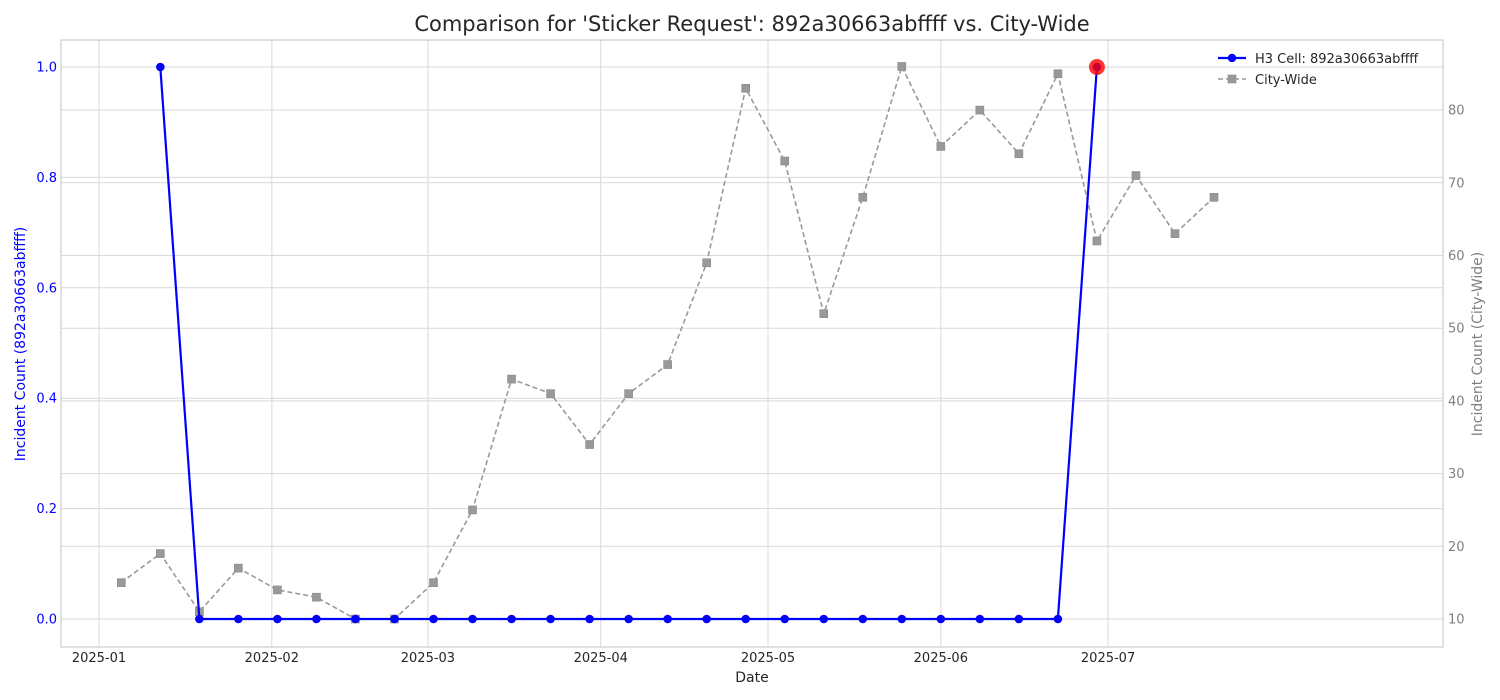 The image size is (1500, 700). What do you see at coordinates (428, 658) in the screenshot?
I see `x-tick-label: 2025-03` at bounding box center [428, 658].